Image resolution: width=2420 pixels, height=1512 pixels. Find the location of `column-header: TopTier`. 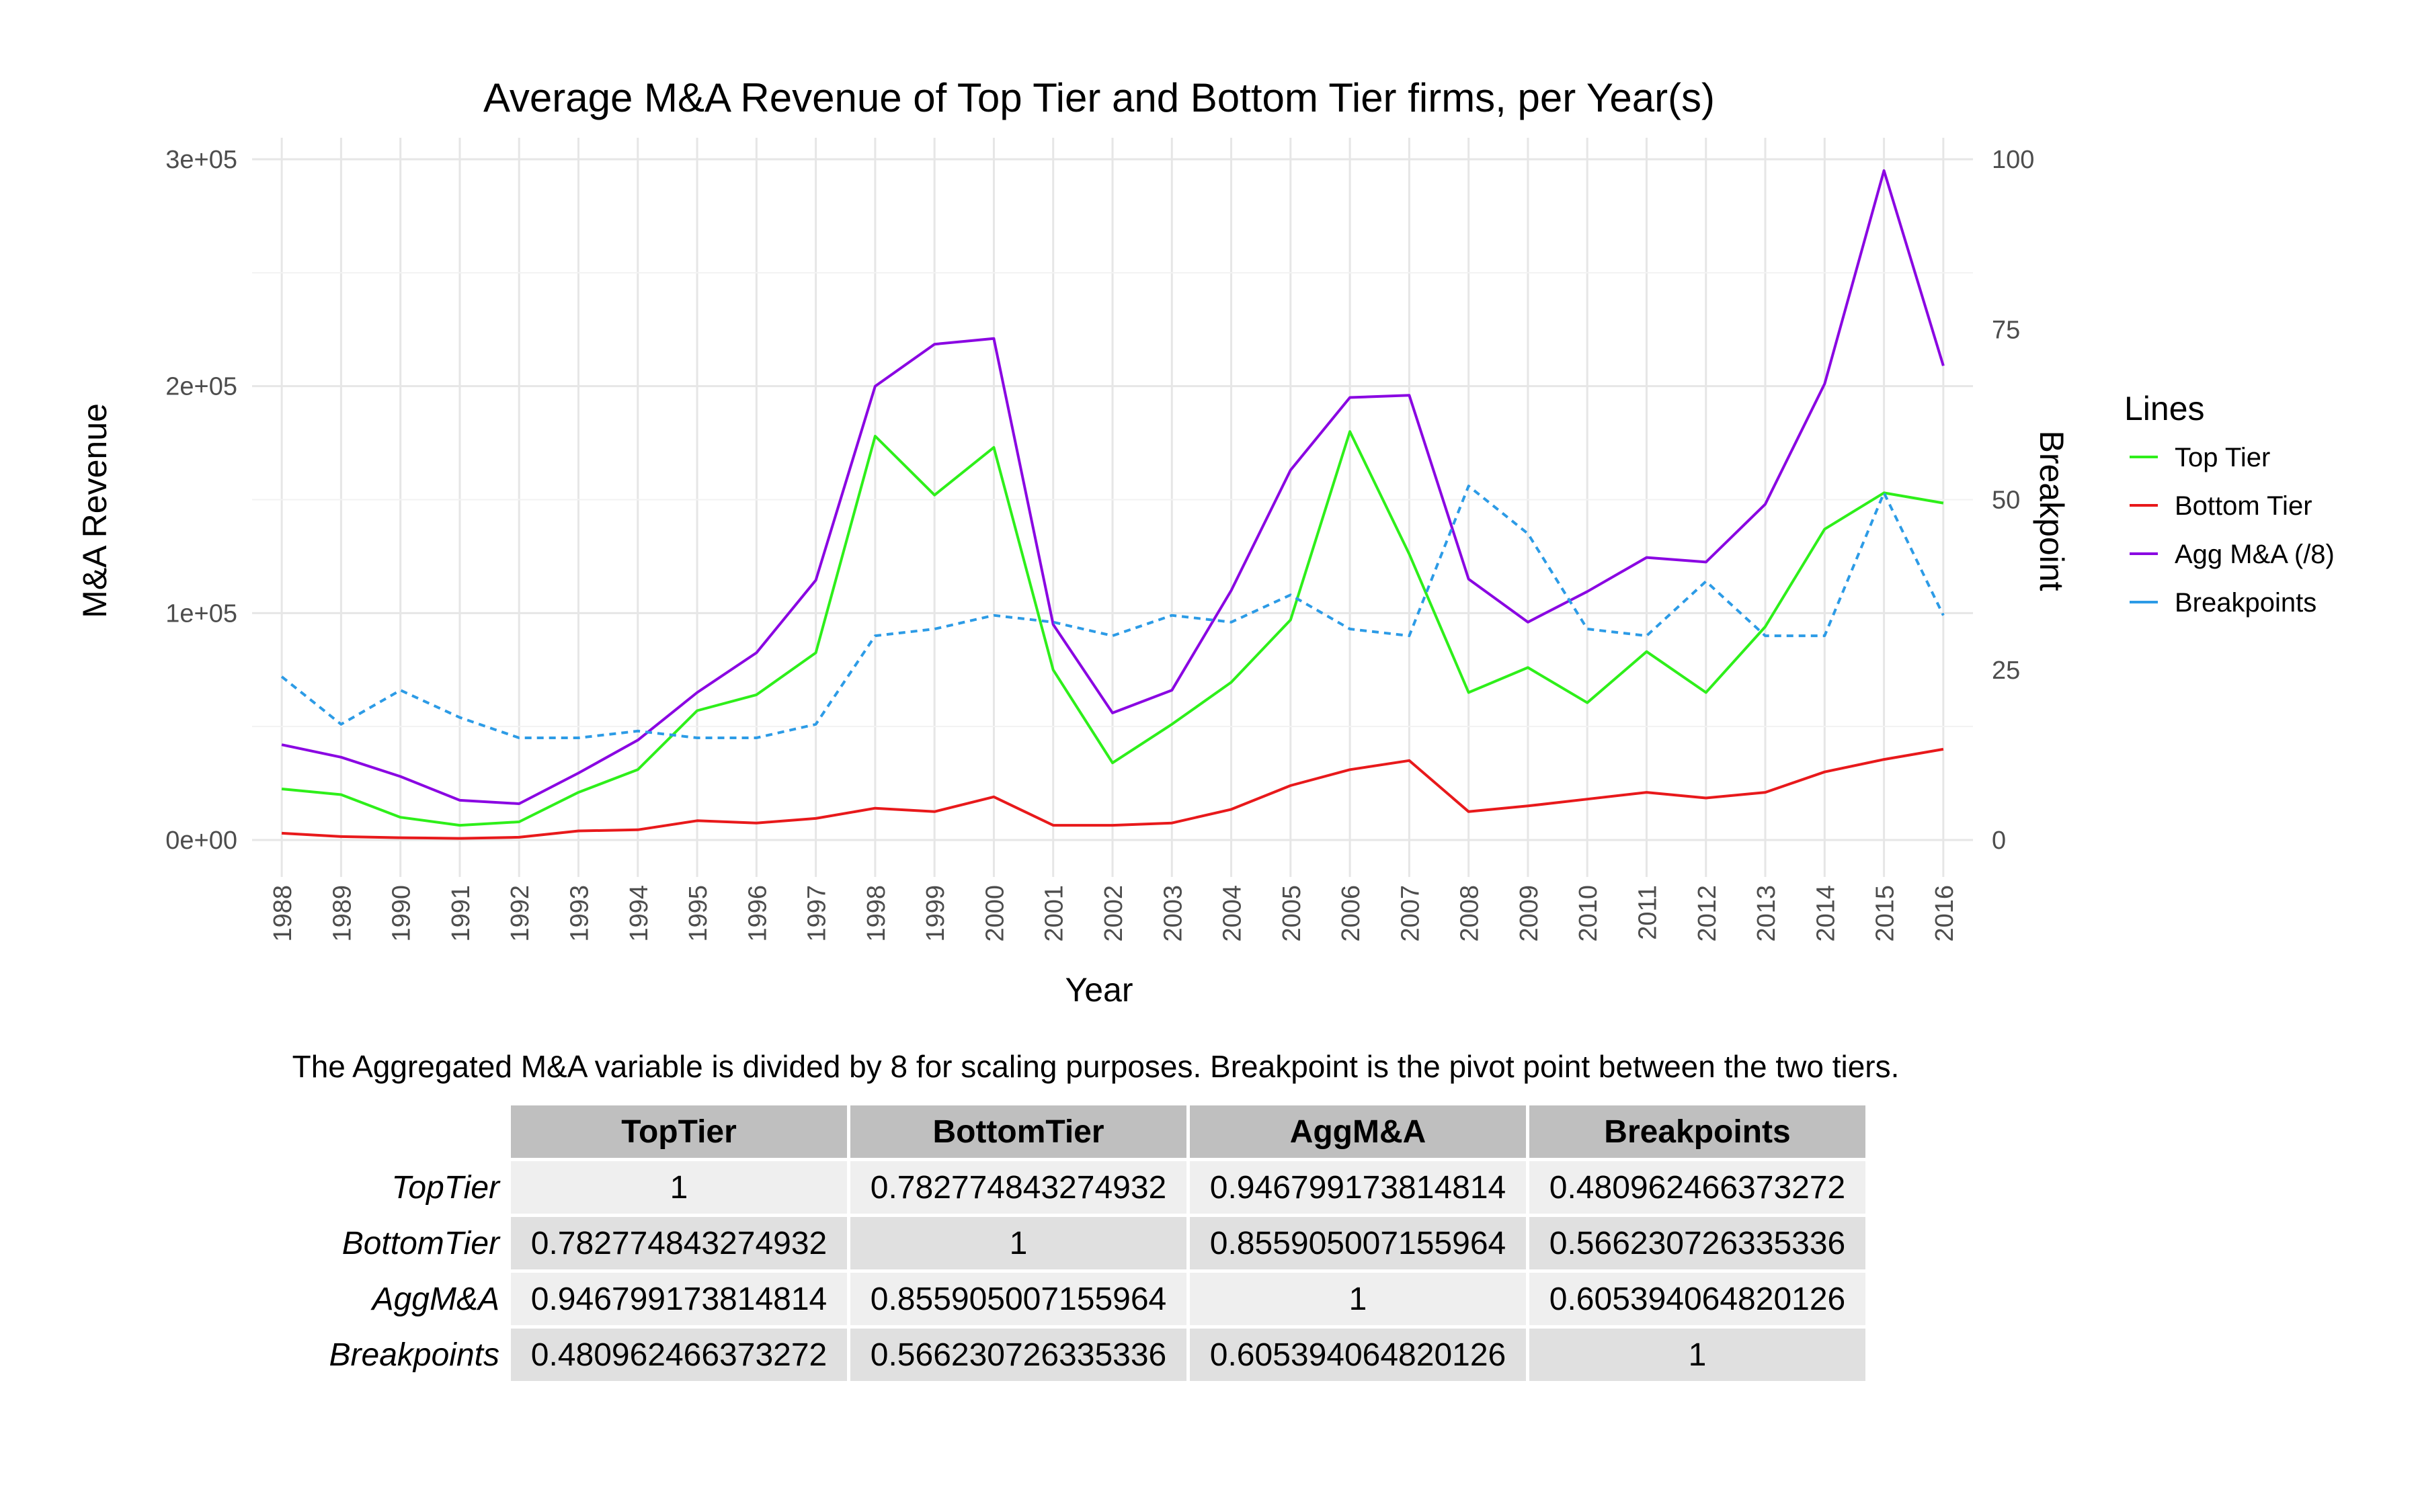

column-header: TopTier is located at coordinates (679, 1131).